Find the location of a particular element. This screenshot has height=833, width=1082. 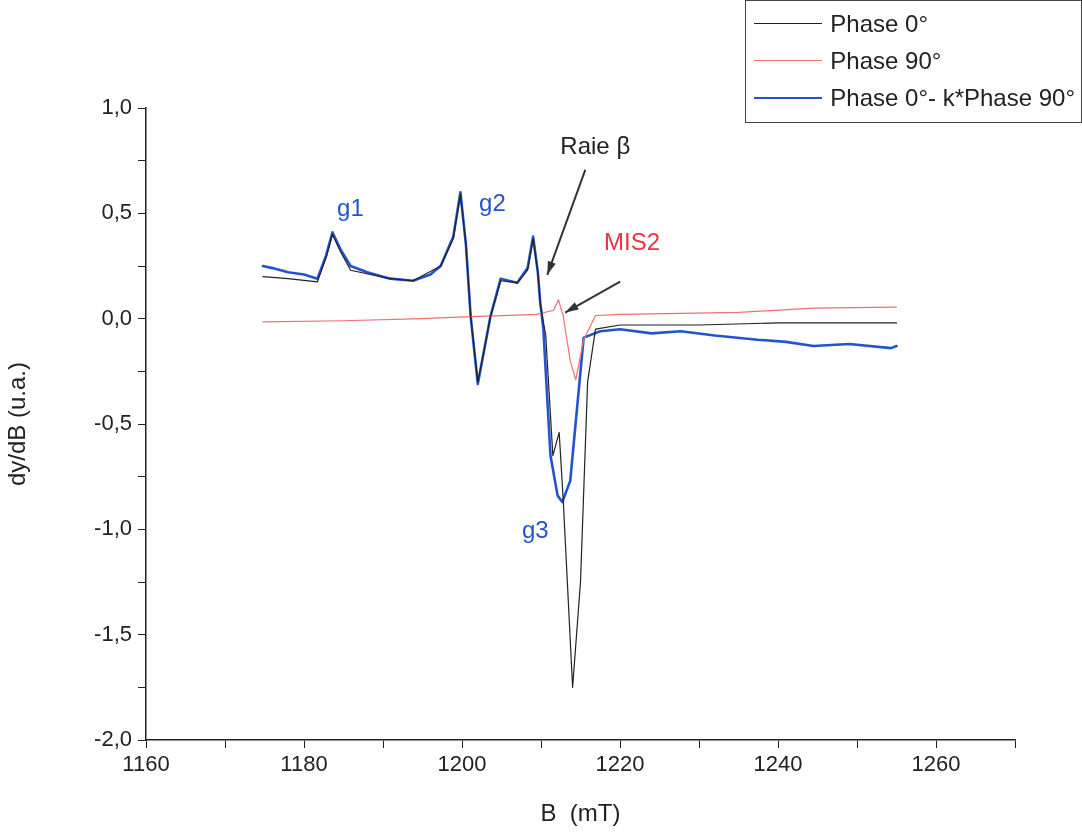

y-tick-label: -2,0 is located at coordinates (113, 739).